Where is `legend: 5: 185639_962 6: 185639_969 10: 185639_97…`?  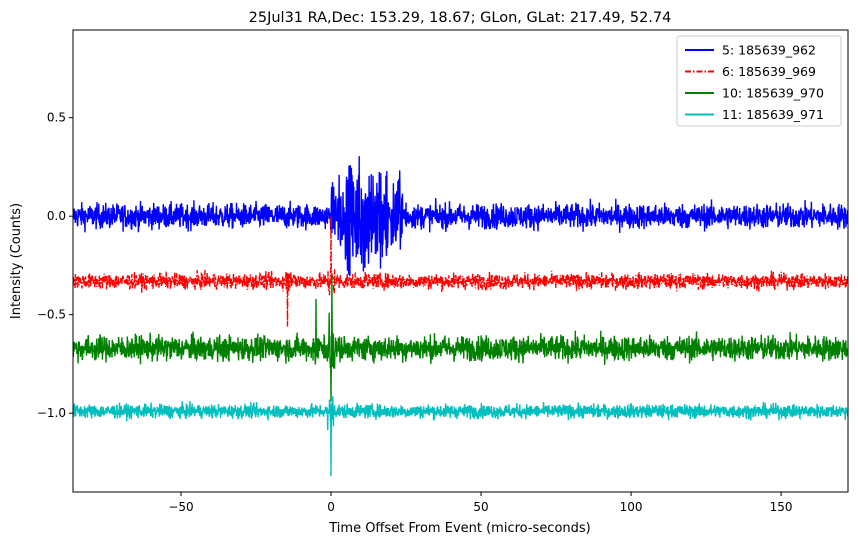
legend: 5: 185639_962 6: 185639_969 10: 185639_97… is located at coordinates (759, 81).